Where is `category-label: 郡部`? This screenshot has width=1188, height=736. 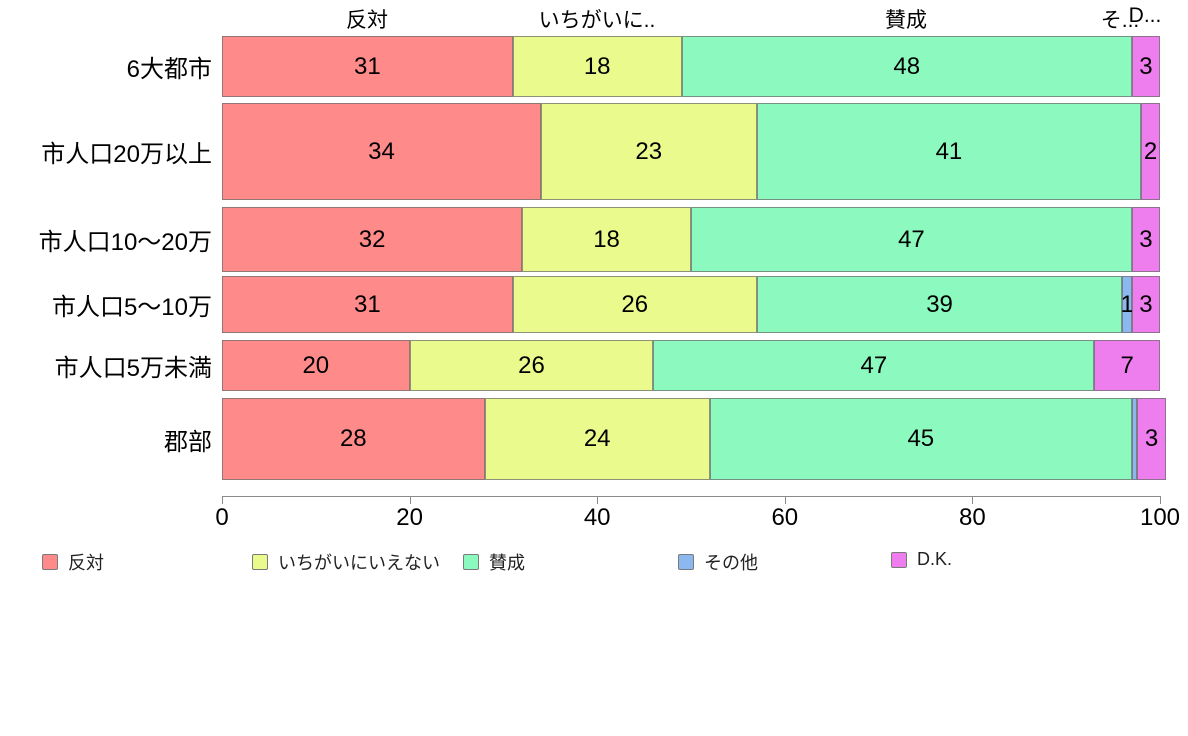
category-label: 郡部 is located at coordinates (188, 442).